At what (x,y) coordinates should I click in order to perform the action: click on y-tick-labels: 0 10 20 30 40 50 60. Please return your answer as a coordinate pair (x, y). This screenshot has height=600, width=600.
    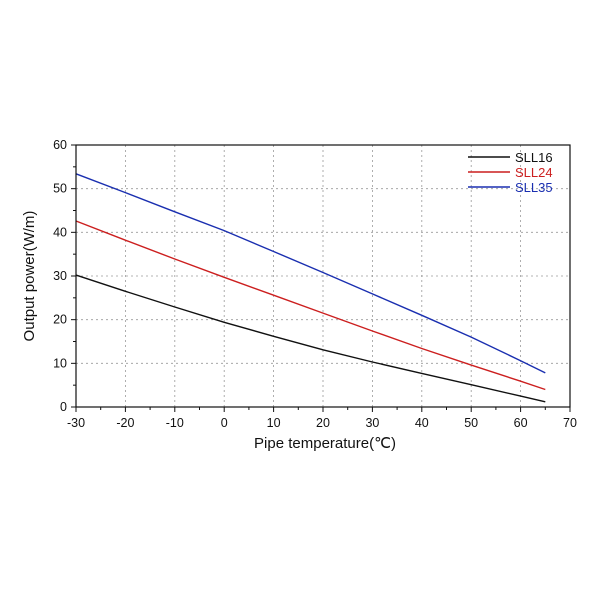
    Looking at the image, I should click on (60, 276).